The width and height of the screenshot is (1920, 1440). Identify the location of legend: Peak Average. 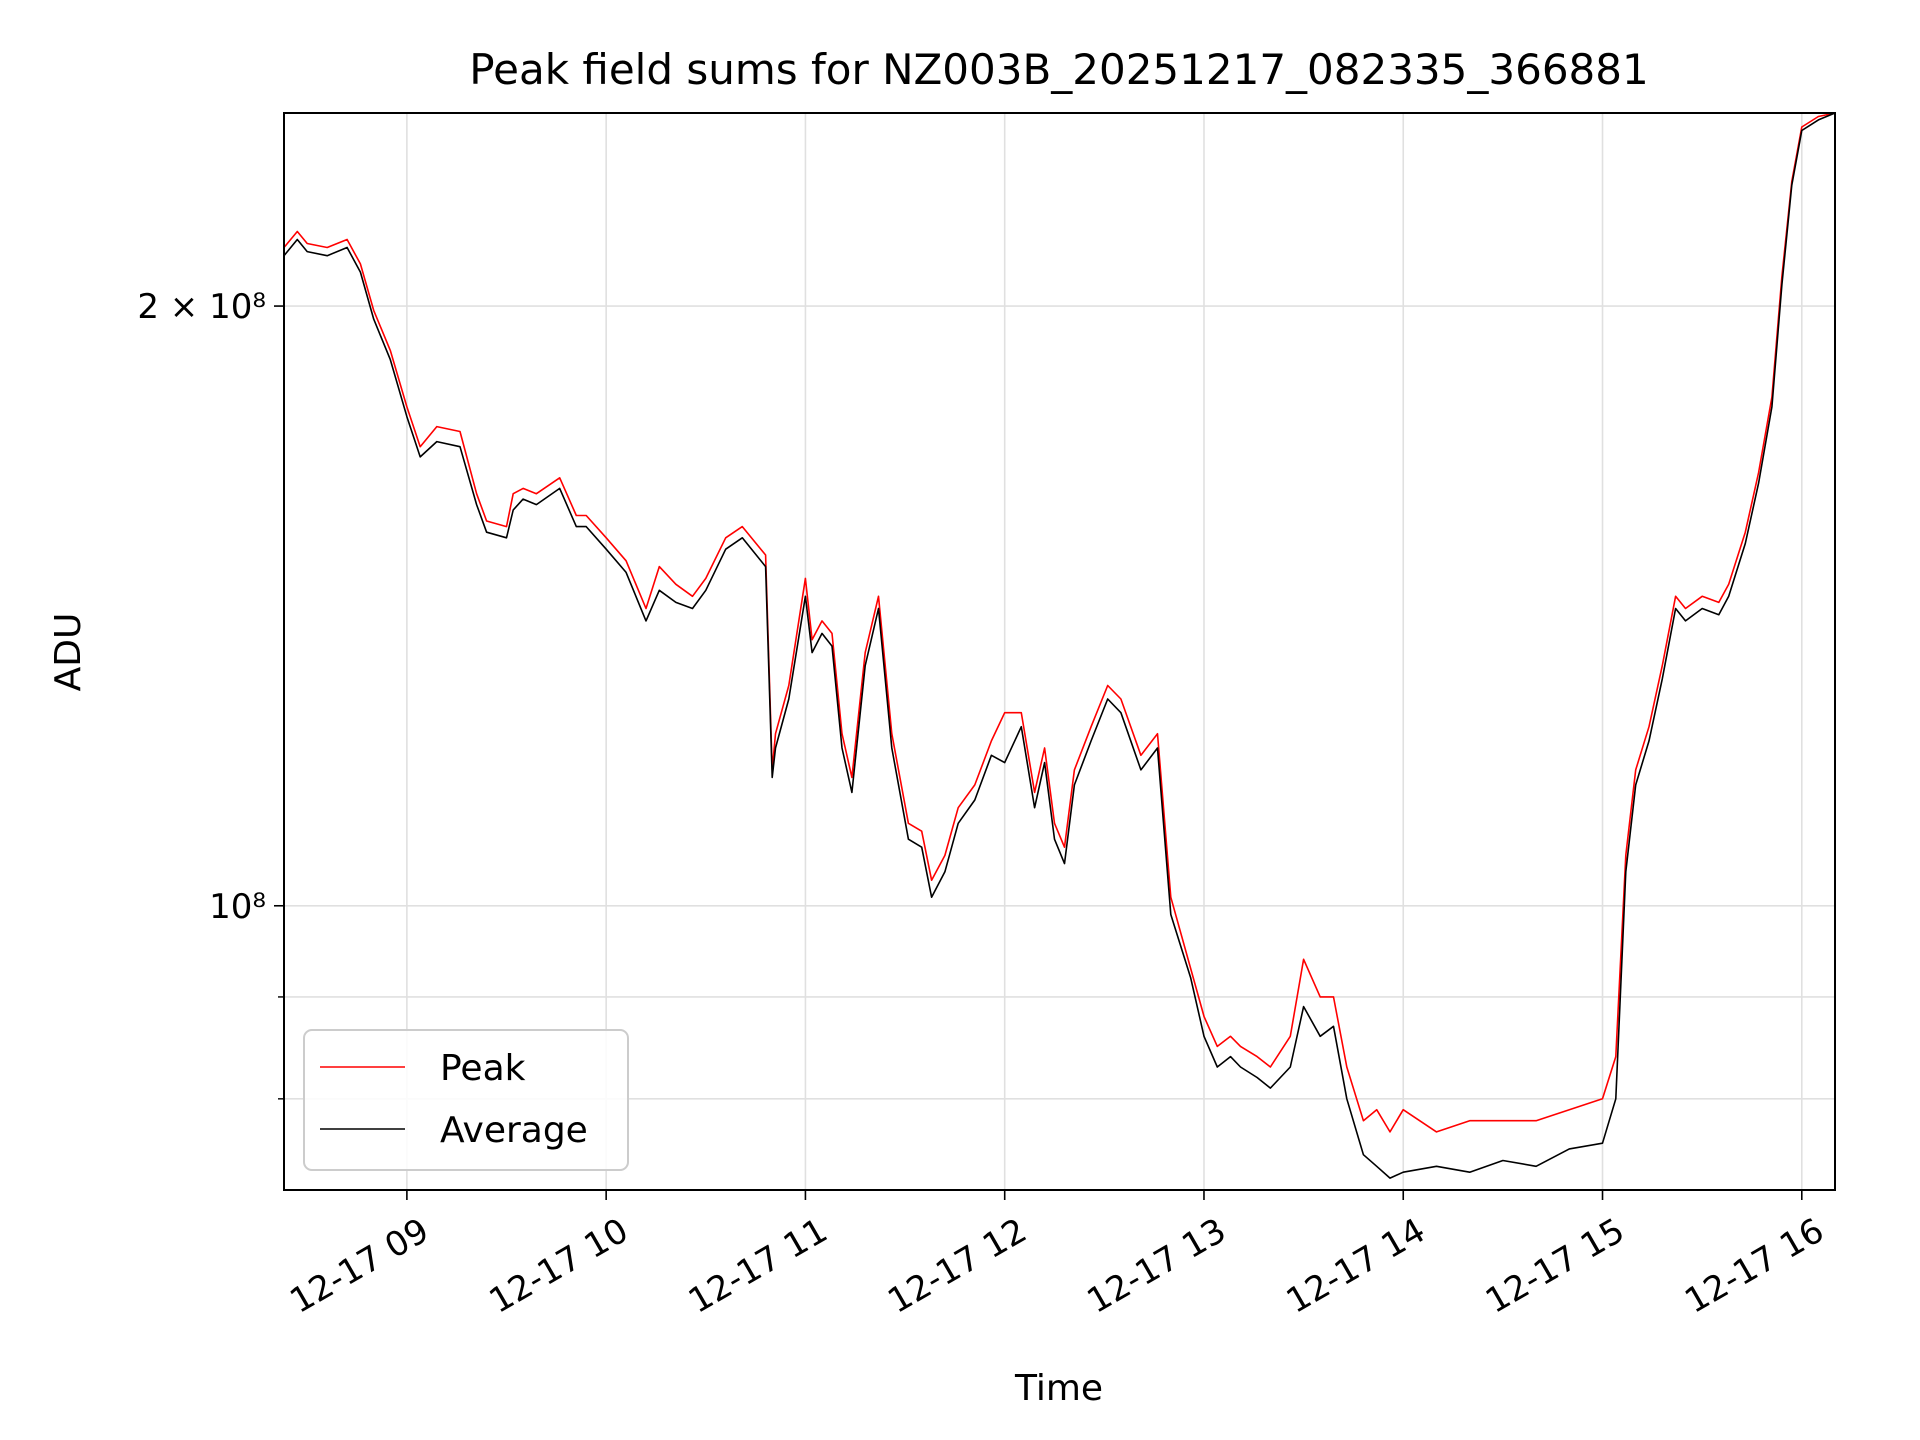
(466, 1100).